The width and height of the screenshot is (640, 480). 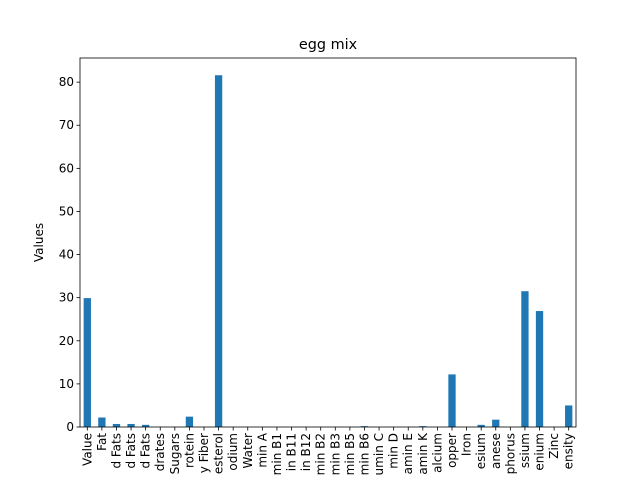 What do you see at coordinates (66, 211) in the screenshot?
I see `y-tick-label: 50` at bounding box center [66, 211].